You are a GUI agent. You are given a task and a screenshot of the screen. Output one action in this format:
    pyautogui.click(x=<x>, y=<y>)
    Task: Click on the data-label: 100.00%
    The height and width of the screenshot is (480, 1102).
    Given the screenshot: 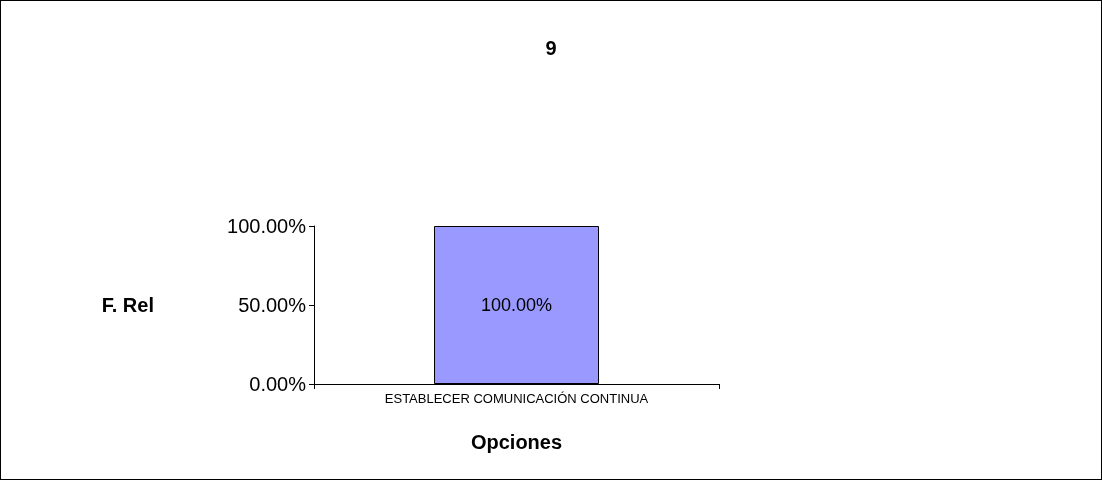 What is the action you would take?
    pyautogui.click(x=516, y=305)
    